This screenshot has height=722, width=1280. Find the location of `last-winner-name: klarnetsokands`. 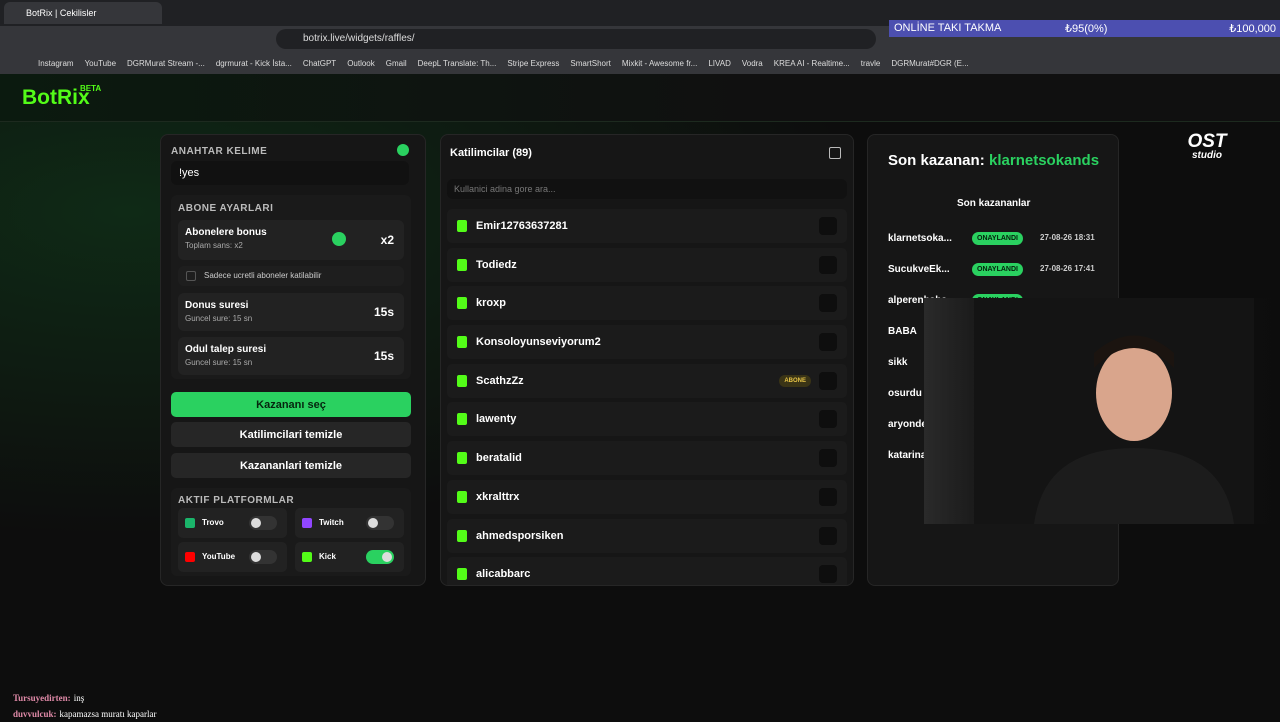

last-winner-name: klarnetsokands is located at coordinates (1044, 160).